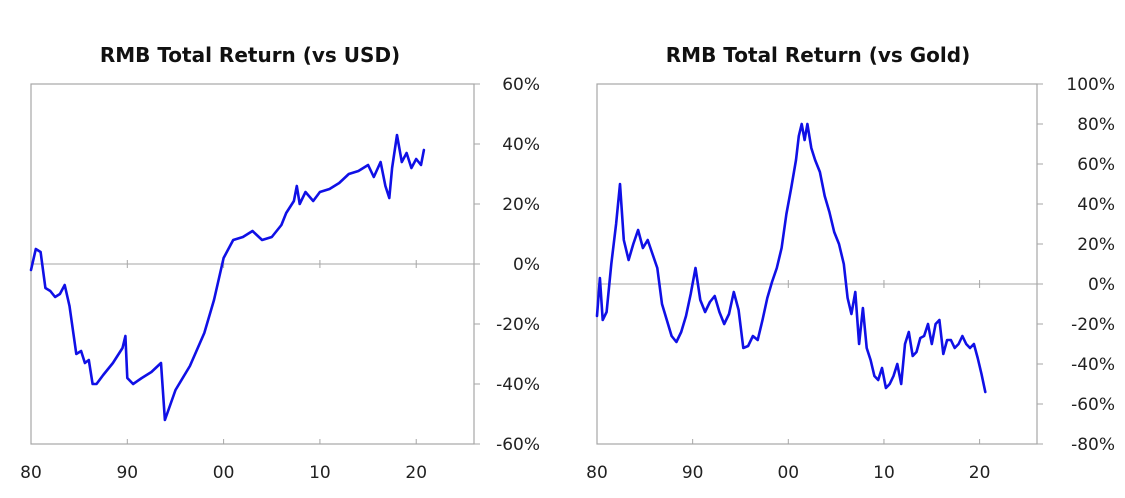 This screenshot has height=498, width=1125. Describe the element at coordinates (818, 55) in the screenshot. I see `chart-title: RMB Total Return (vs Gold)` at that location.